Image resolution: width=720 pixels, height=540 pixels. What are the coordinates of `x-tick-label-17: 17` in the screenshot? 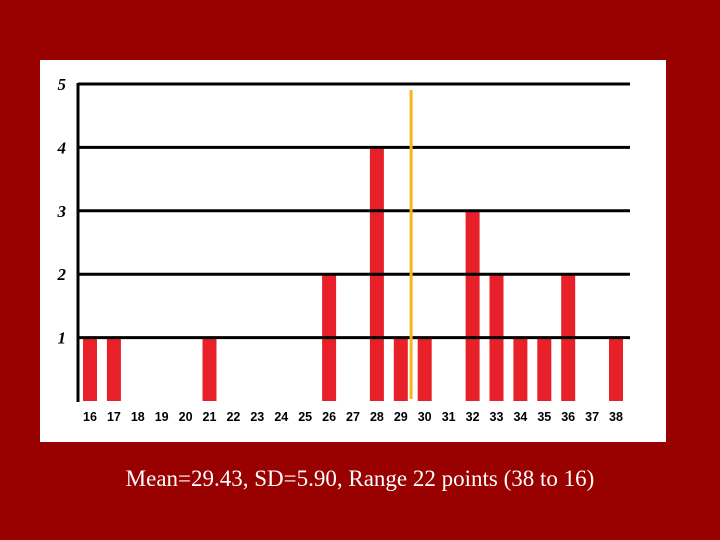 It's located at (114, 417).